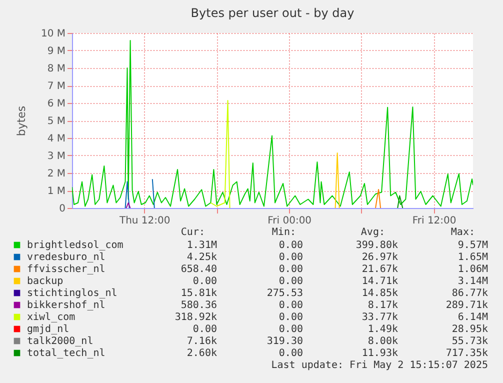  I want to click on legend-label: gmjd_nl, so click(48, 329).